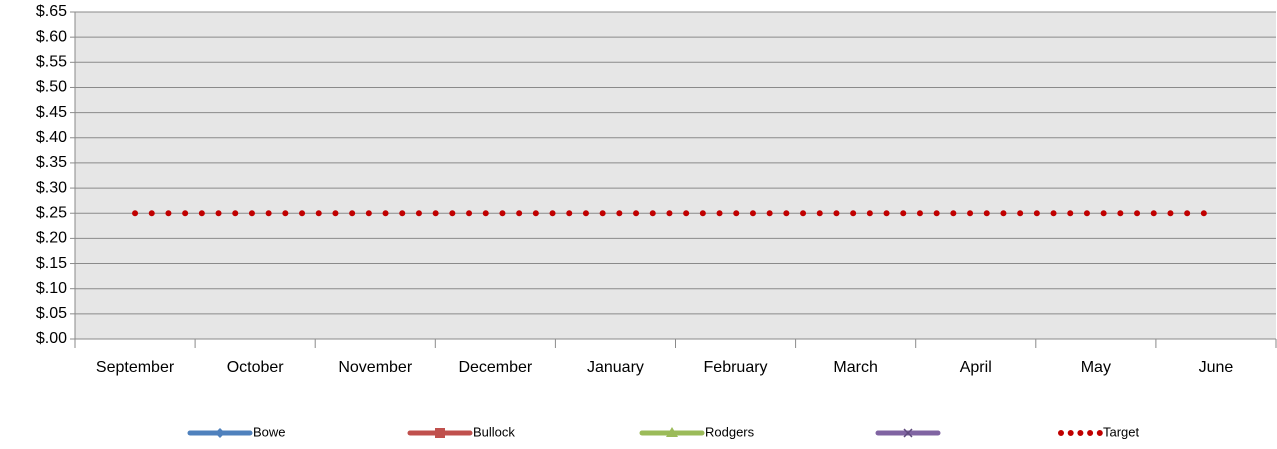 This screenshot has height=449, width=1277. What do you see at coordinates (51, 87) in the screenshot?
I see `y-tick-label: $.50` at bounding box center [51, 87].